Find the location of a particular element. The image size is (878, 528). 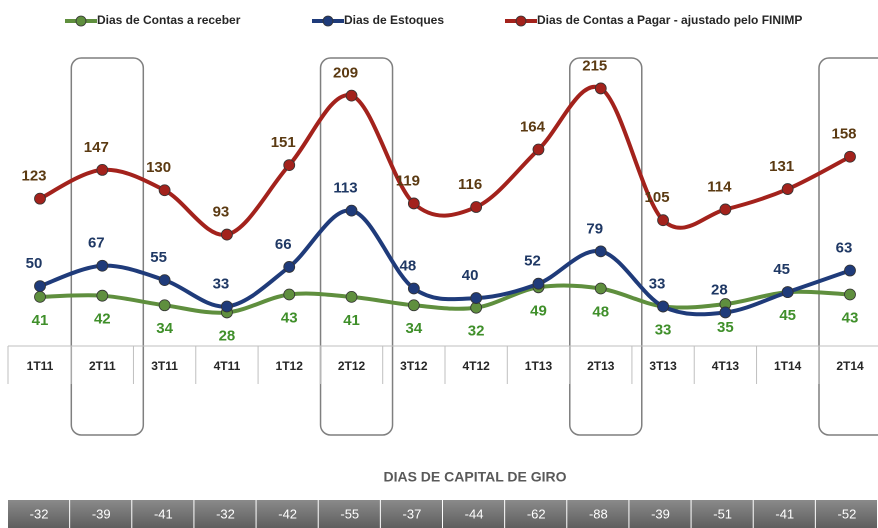

table-value: -51 is located at coordinates (722, 513).